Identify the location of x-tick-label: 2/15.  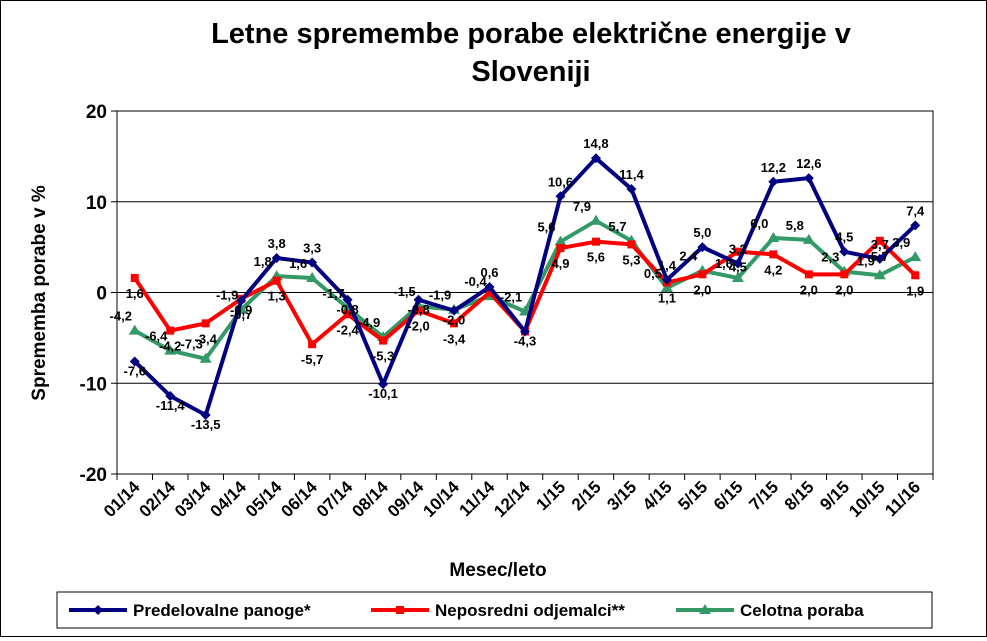
(586, 495).